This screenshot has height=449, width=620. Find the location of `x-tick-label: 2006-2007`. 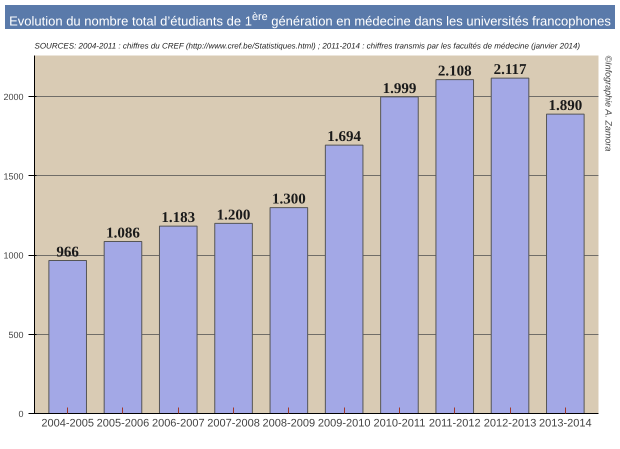

x-tick-label: 2006-2007 is located at coordinates (178, 424).